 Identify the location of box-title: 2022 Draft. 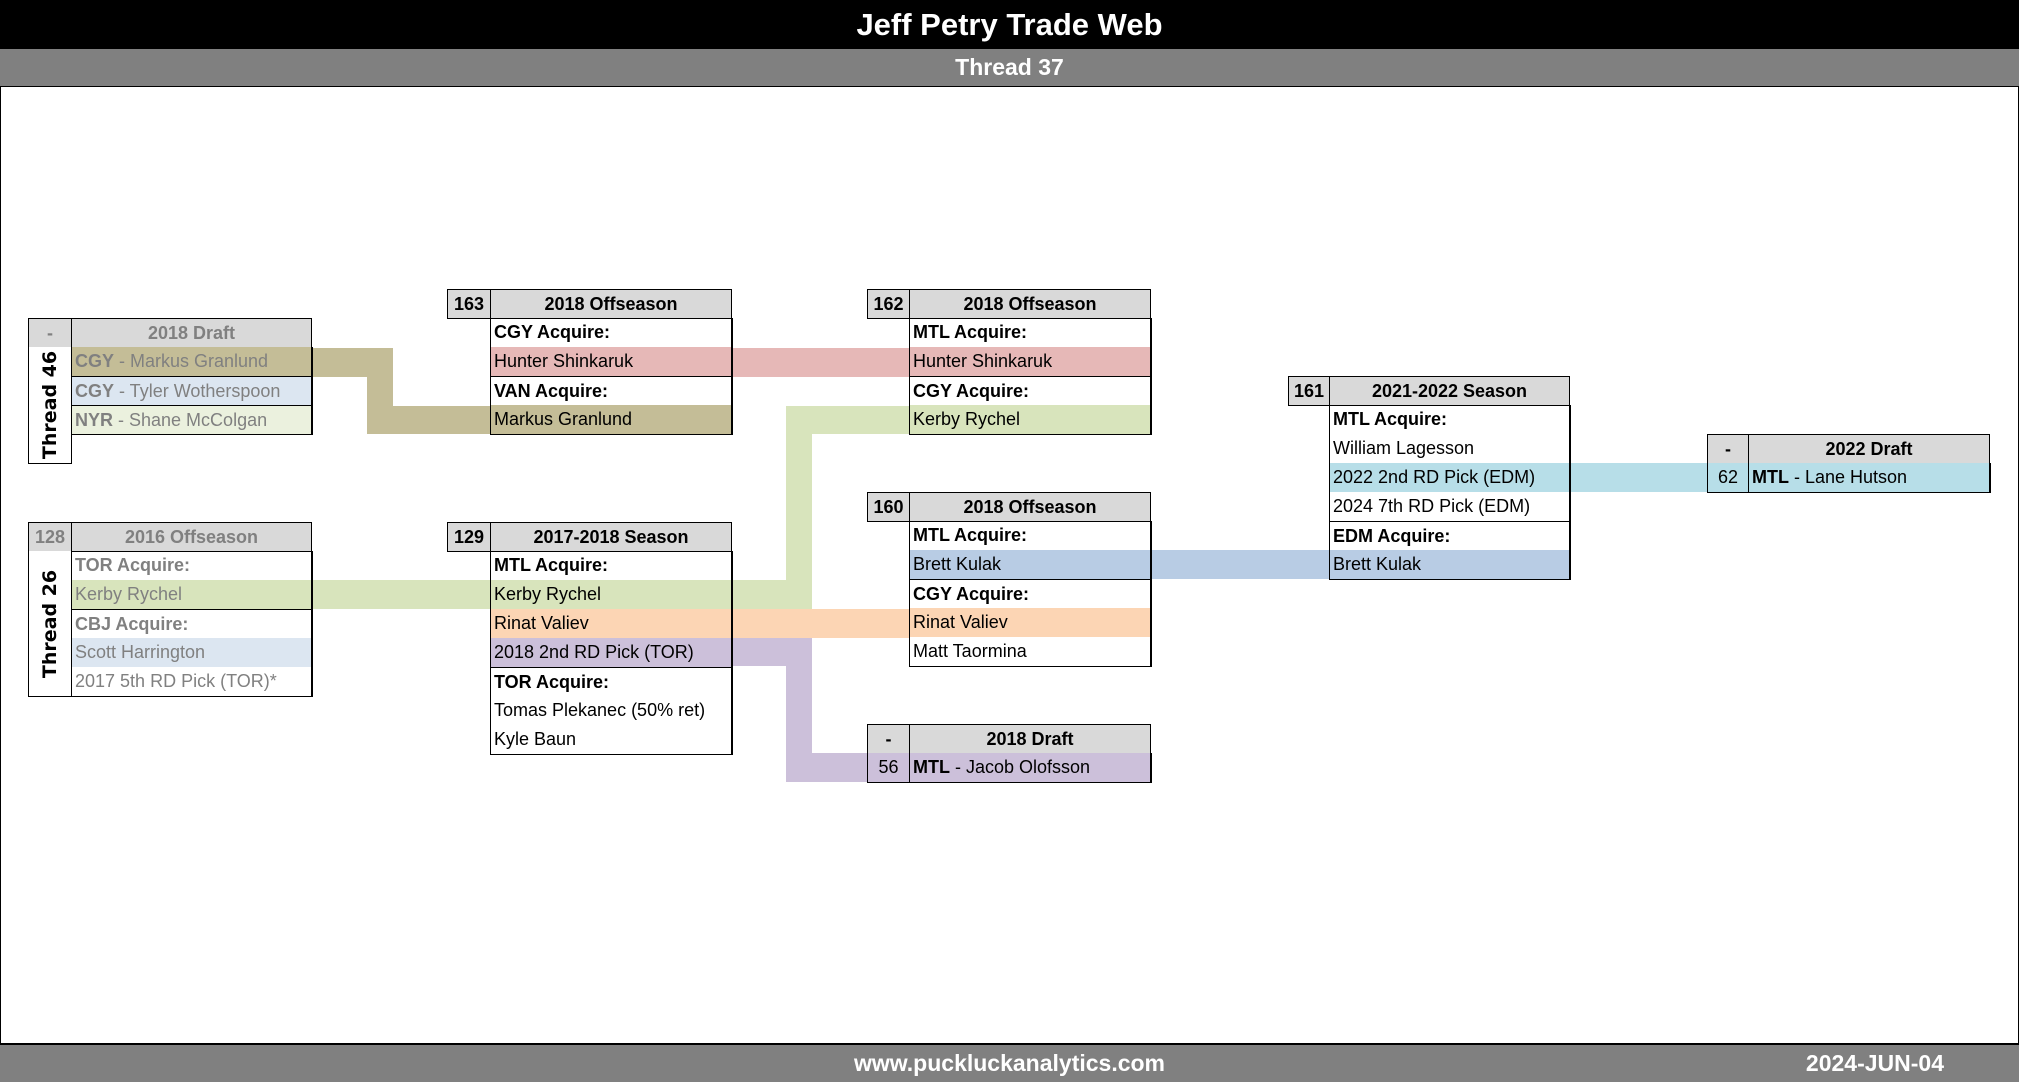
(1869, 449).